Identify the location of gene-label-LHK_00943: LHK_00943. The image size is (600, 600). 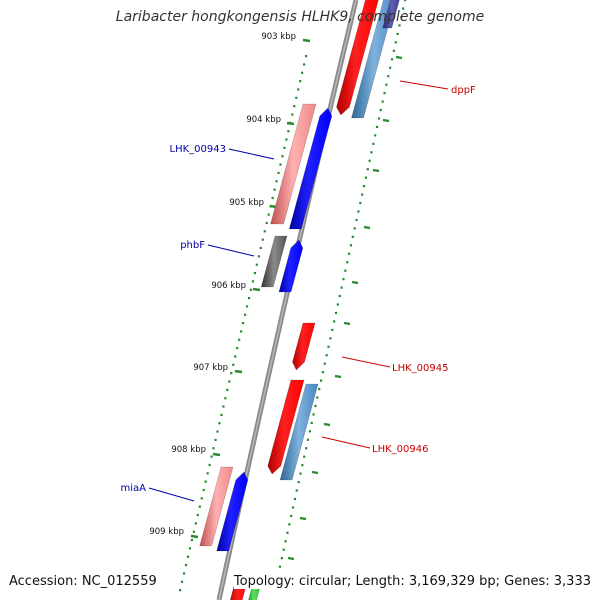
(198, 149).